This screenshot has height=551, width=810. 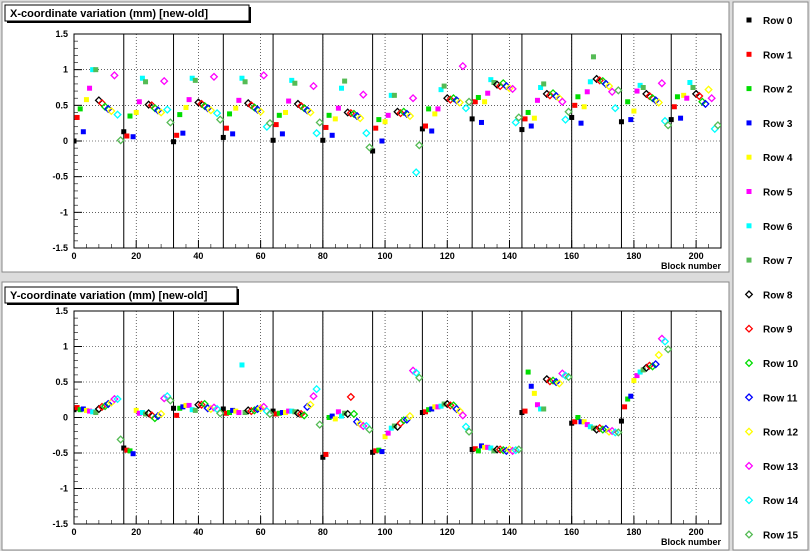 What do you see at coordinates (65, 70) in the screenshot?
I see `y-tick-label: 1` at bounding box center [65, 70].